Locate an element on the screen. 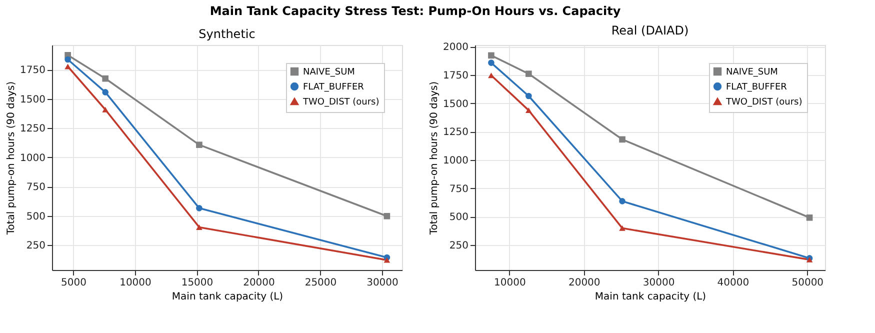 Image resolution: width=875 pixels, height=333 pixels. x-tick-label: 25000 is located at coordinates (320, 283).